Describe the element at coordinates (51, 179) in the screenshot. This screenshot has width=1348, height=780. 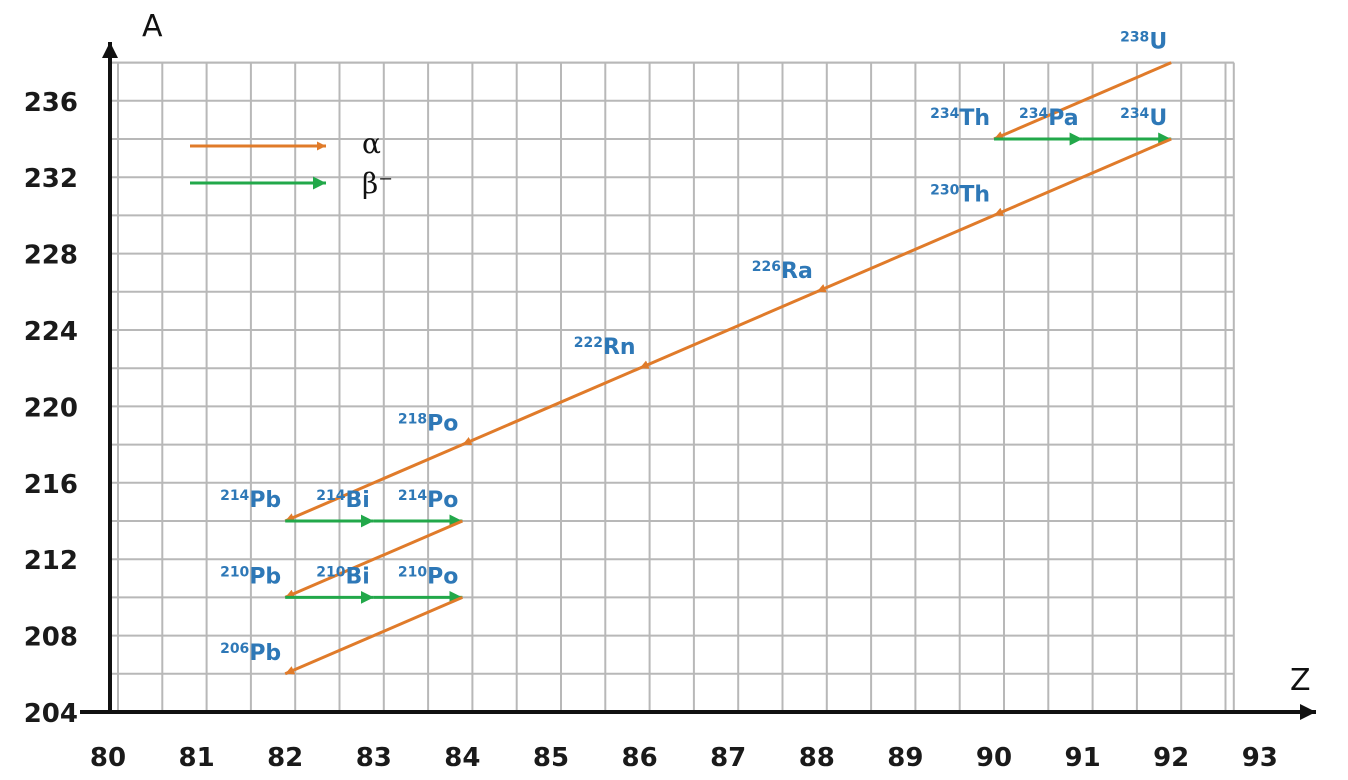
I see `y-tick-label: 232` at that location.